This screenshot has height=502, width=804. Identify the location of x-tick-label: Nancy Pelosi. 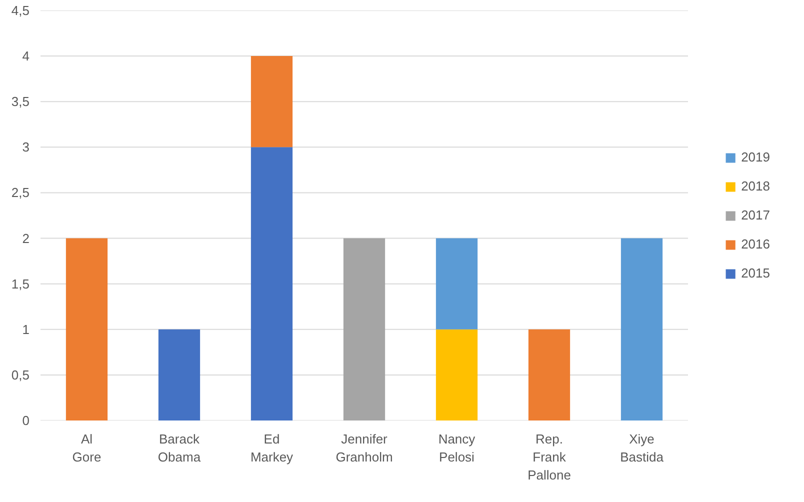
(457, 448).